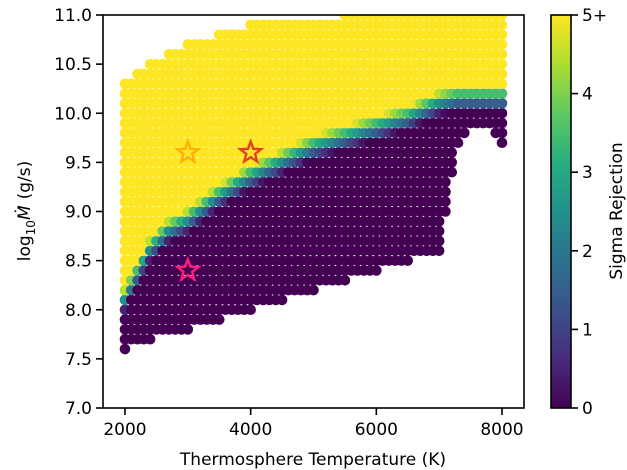 This screenshot has width=627, height=470. Describe the element at coordinates (587, 252) in the screenshot. I see `colorbar-tick-label: 2` at that location.